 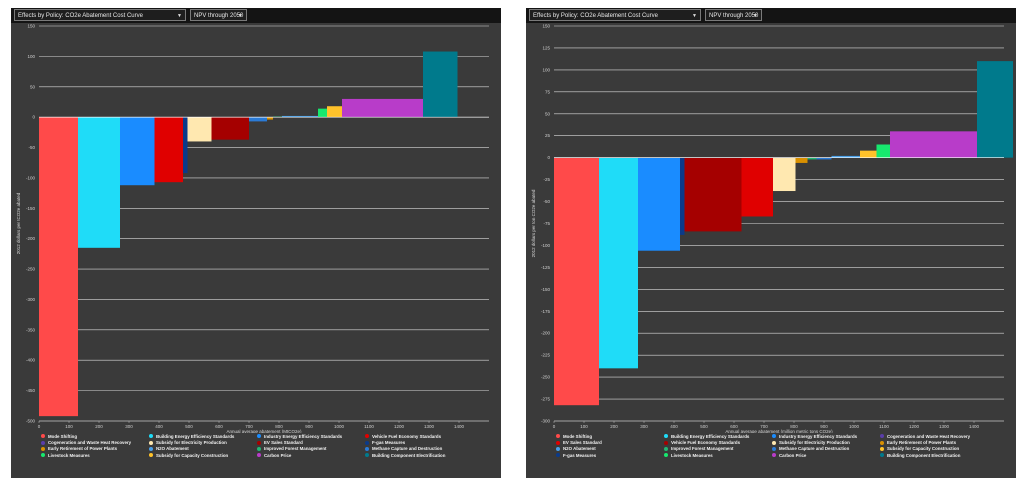 What do you see at coordinates (812, 158) in the screenshot?
I see `bar-improved-forest-management` at bounding box center [812, 158].